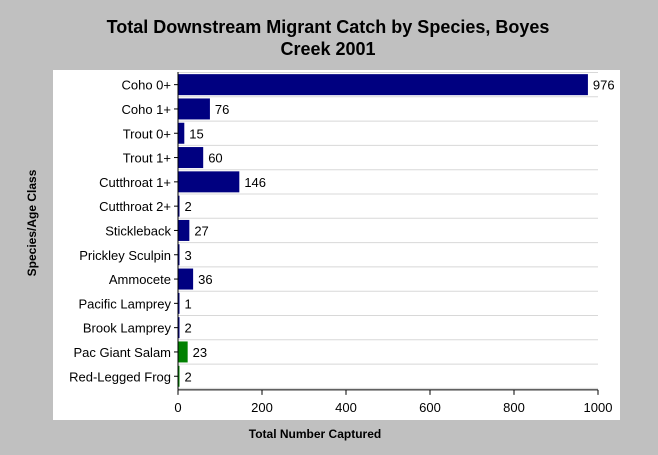 Image resolution: width=658 pixels, height=455 pixels. I want to click on bar-cutthroat-2-, so click(179, 206).